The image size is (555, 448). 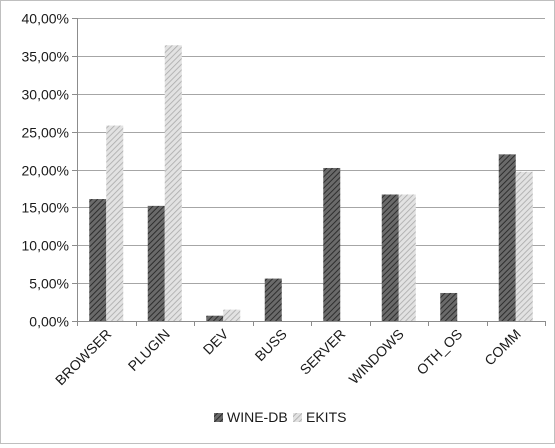 I want to click on bar-wine-db-comm, so click(x=507, y=237).